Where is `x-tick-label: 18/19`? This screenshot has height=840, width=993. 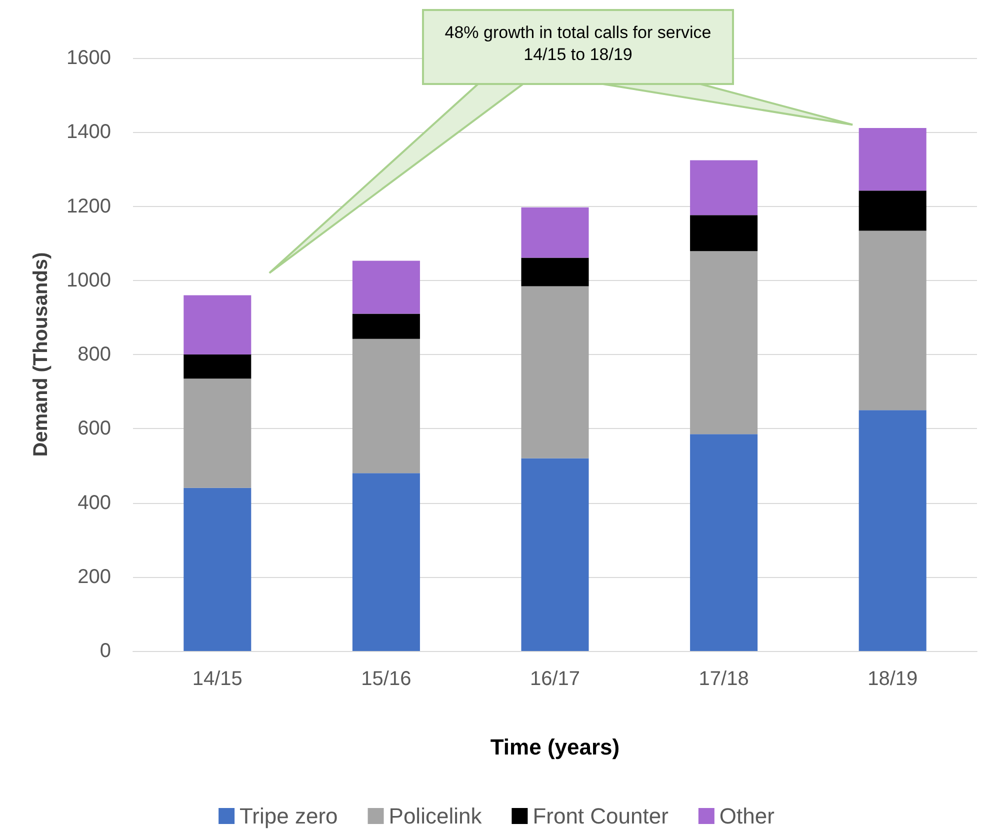 x-tick-label: 18/19 is located at coordinates (893, 679).